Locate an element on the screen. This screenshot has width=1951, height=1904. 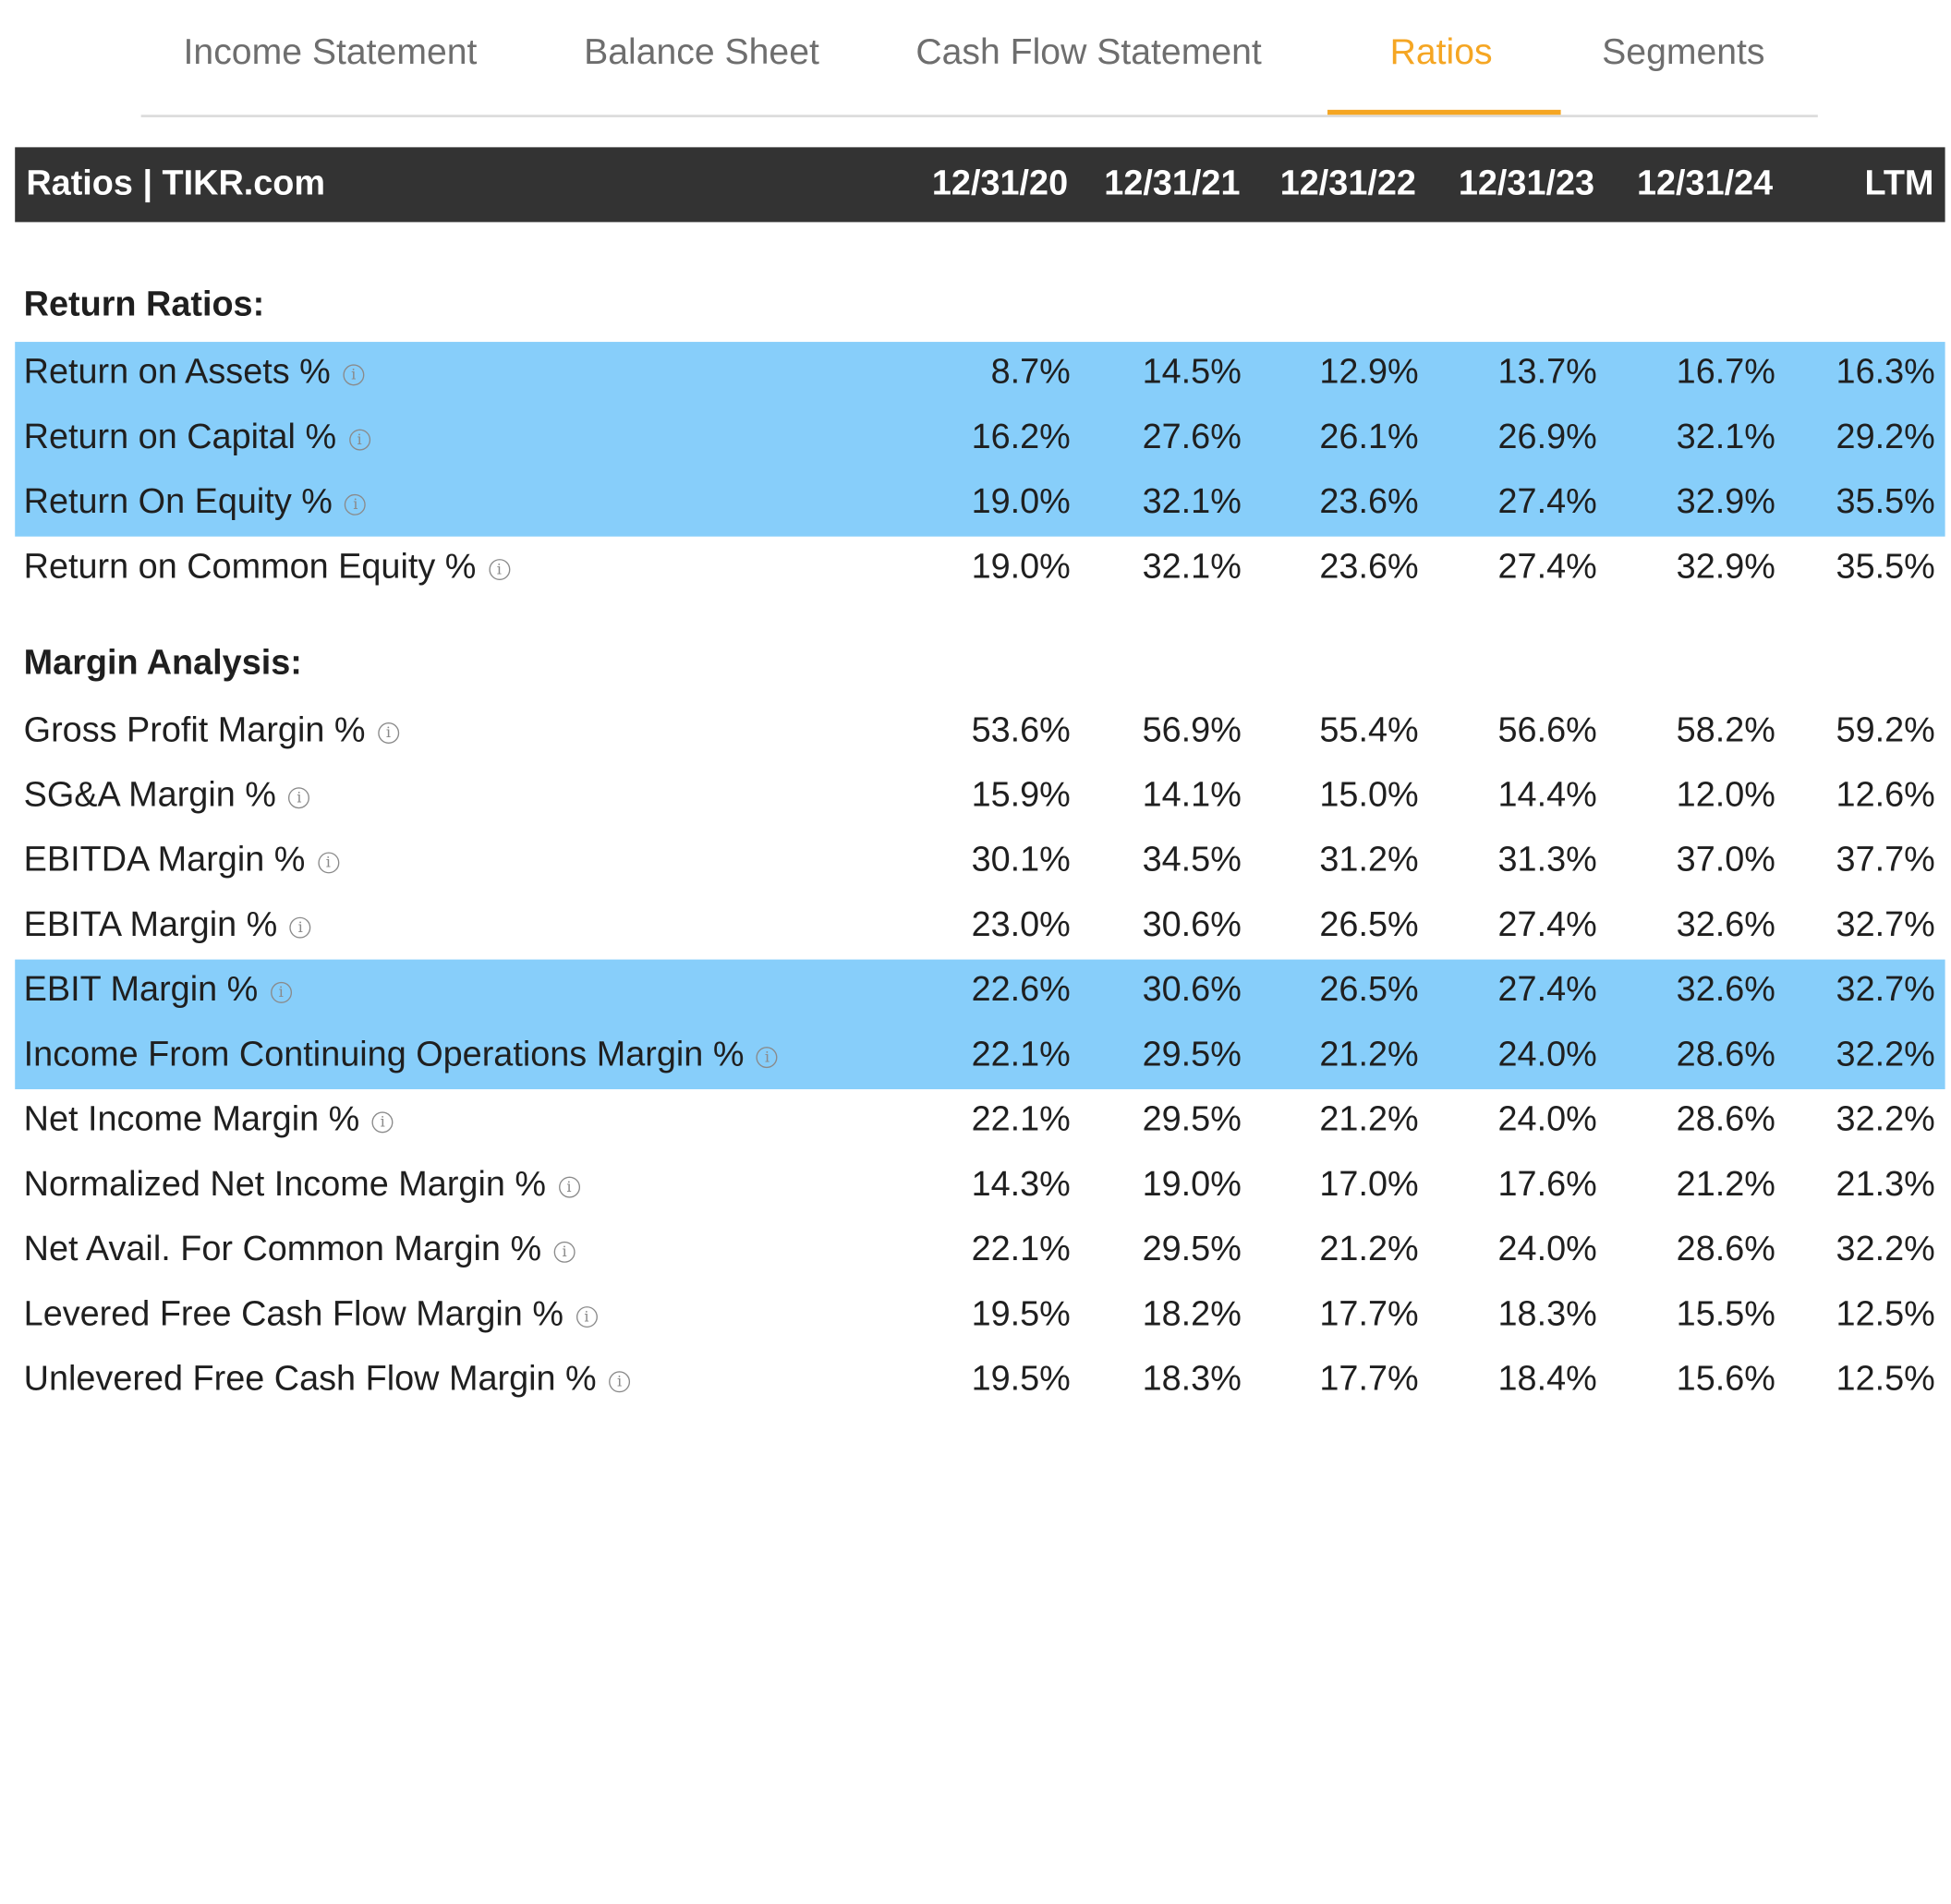
column-header: 12/31/21 is located at coordinates (1173, 182).